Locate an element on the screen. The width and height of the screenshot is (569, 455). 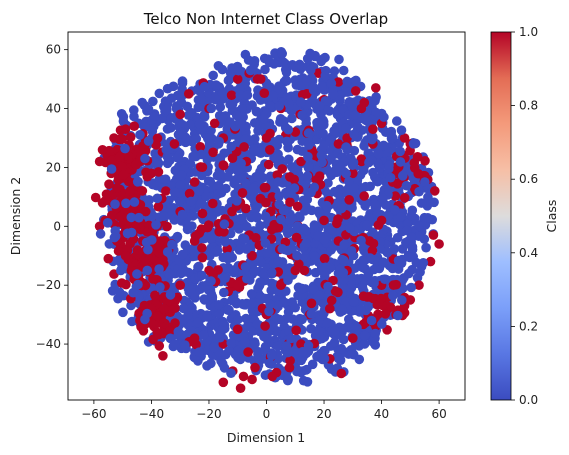
colorbar-tick-label: 1.0 is located at coordinates (528, 32).